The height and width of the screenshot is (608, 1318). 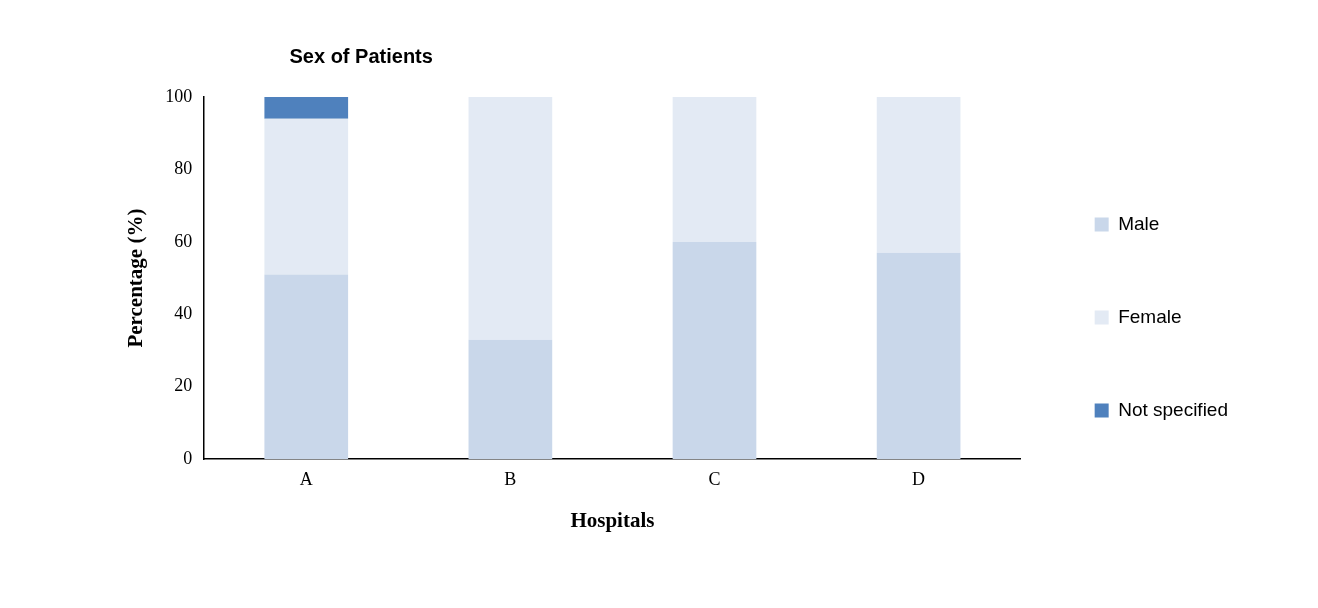 What do you see at coordinates (183, 168) in the screenshot?
I see `y-tick-label: 80` at bounding box center [183, 168].